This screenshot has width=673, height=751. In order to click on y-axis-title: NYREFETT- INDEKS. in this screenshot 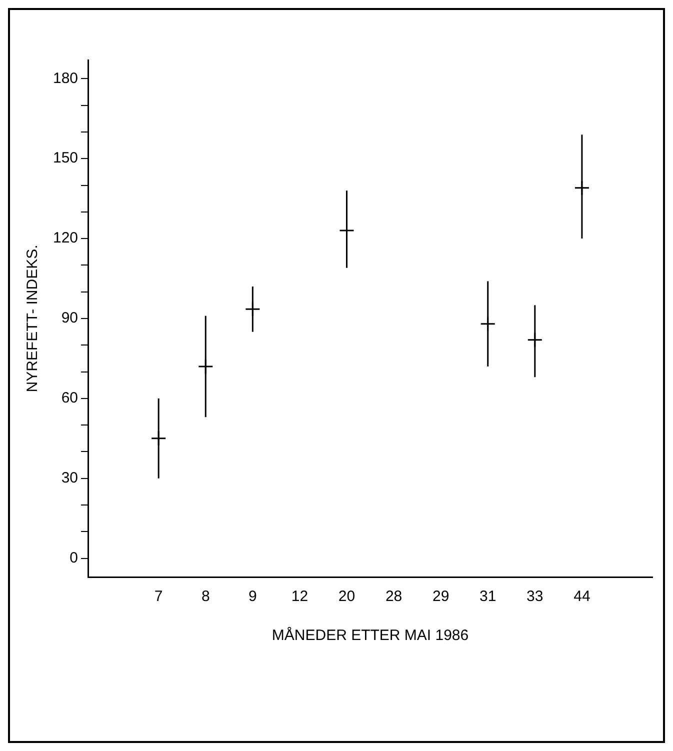, I will do `click(33, 318)`.